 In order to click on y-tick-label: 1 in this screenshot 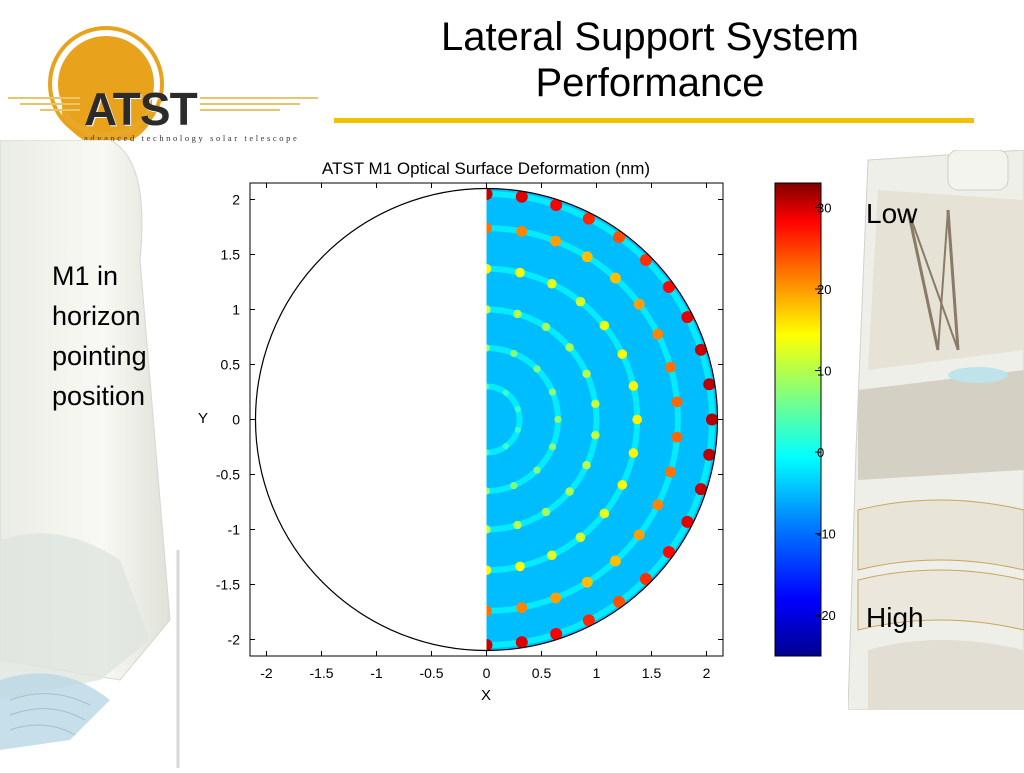, I will do `click(236, 310)`.